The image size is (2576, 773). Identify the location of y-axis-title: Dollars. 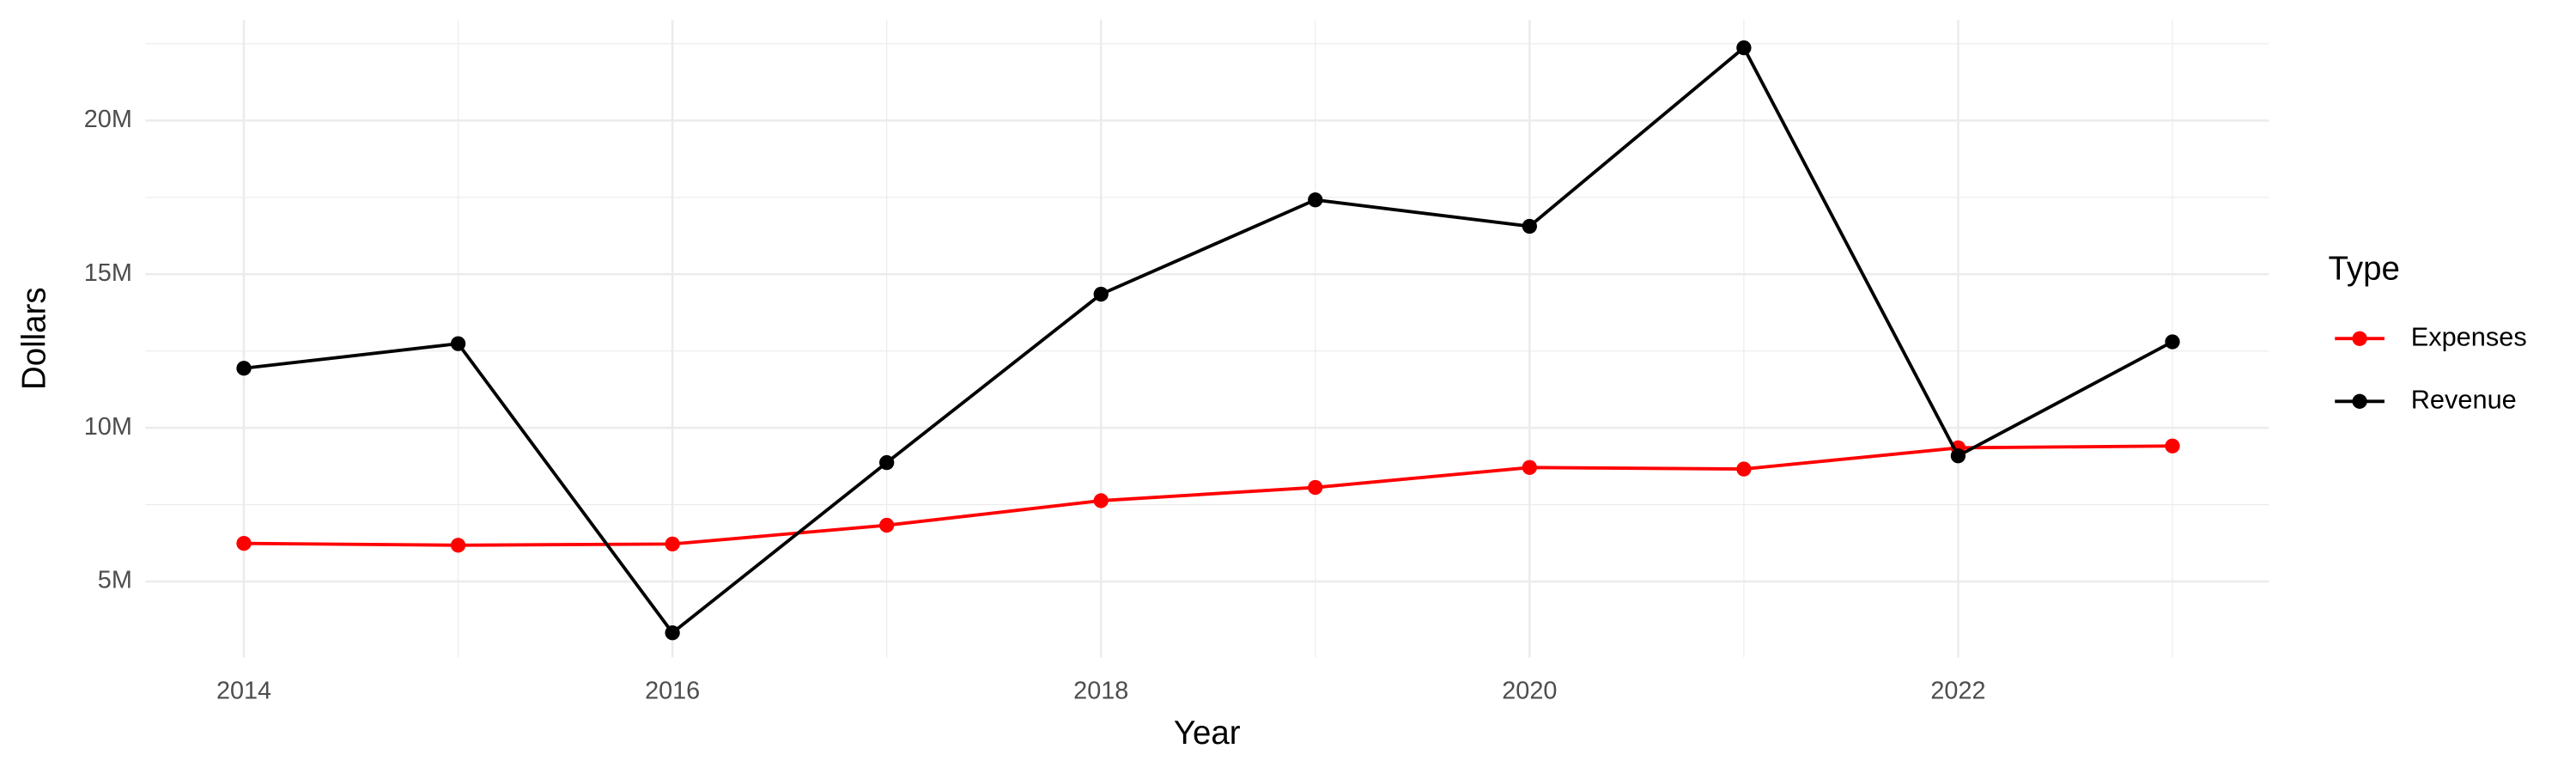
(33, 338).